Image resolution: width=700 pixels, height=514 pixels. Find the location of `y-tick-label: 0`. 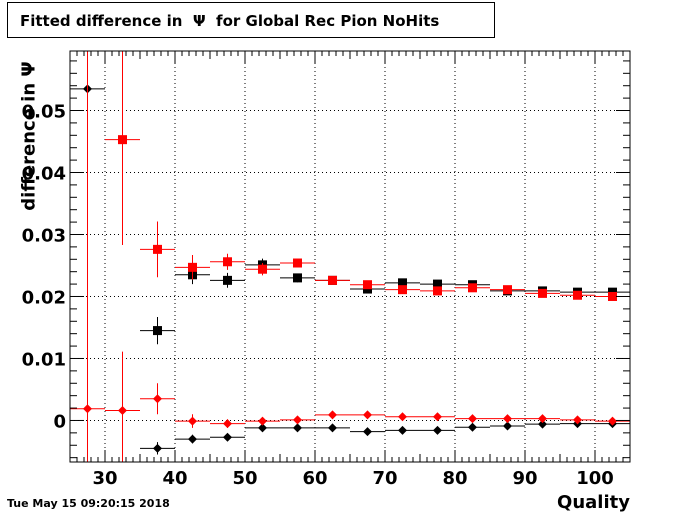

y-tick-label: 0 is located at coordinates (59, 421).